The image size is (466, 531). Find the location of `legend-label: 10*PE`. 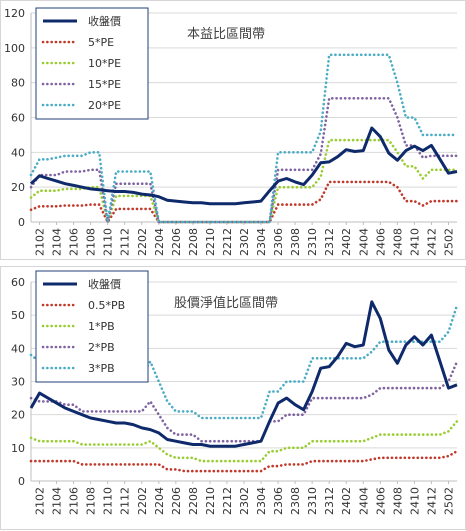

legend-label: 10*PE is located at coordinates (104, 63).